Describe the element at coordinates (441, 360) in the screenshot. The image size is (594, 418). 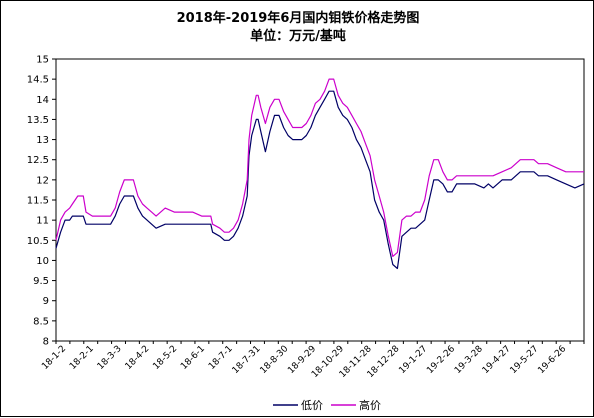
I see `x-tick-label: 19-2-26` at that location.